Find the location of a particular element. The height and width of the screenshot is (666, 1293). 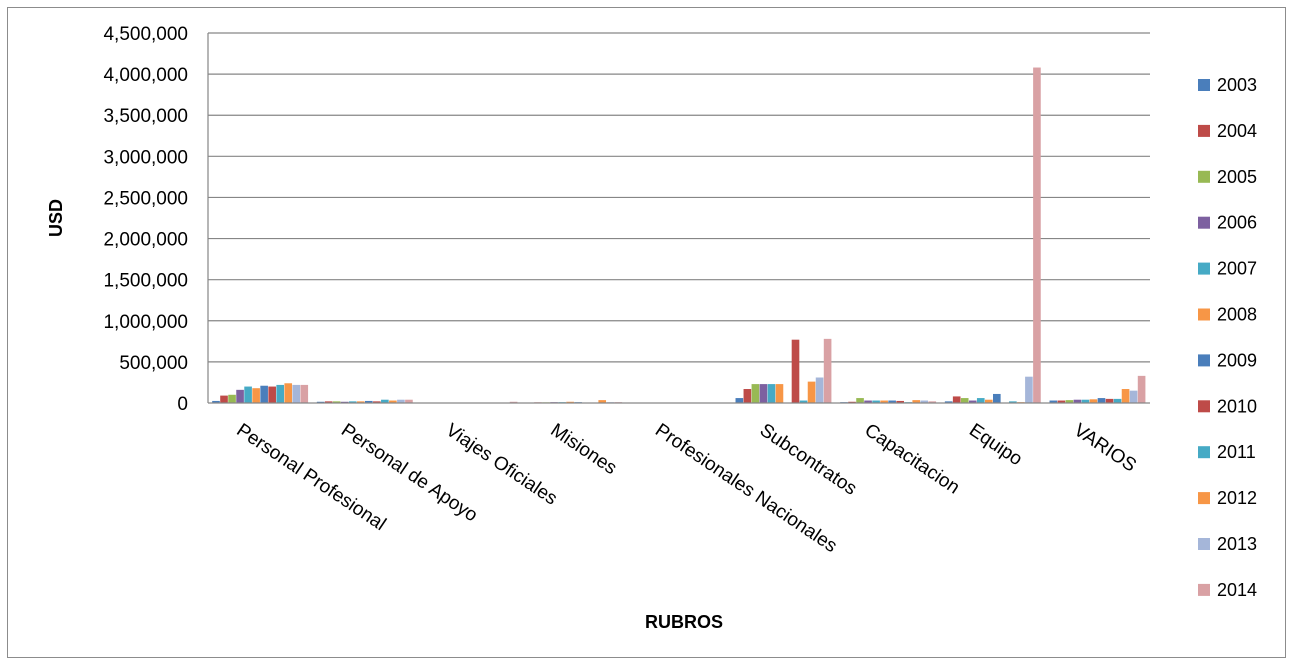

legend-label: 2003 is located at coordinates (1237, 85).